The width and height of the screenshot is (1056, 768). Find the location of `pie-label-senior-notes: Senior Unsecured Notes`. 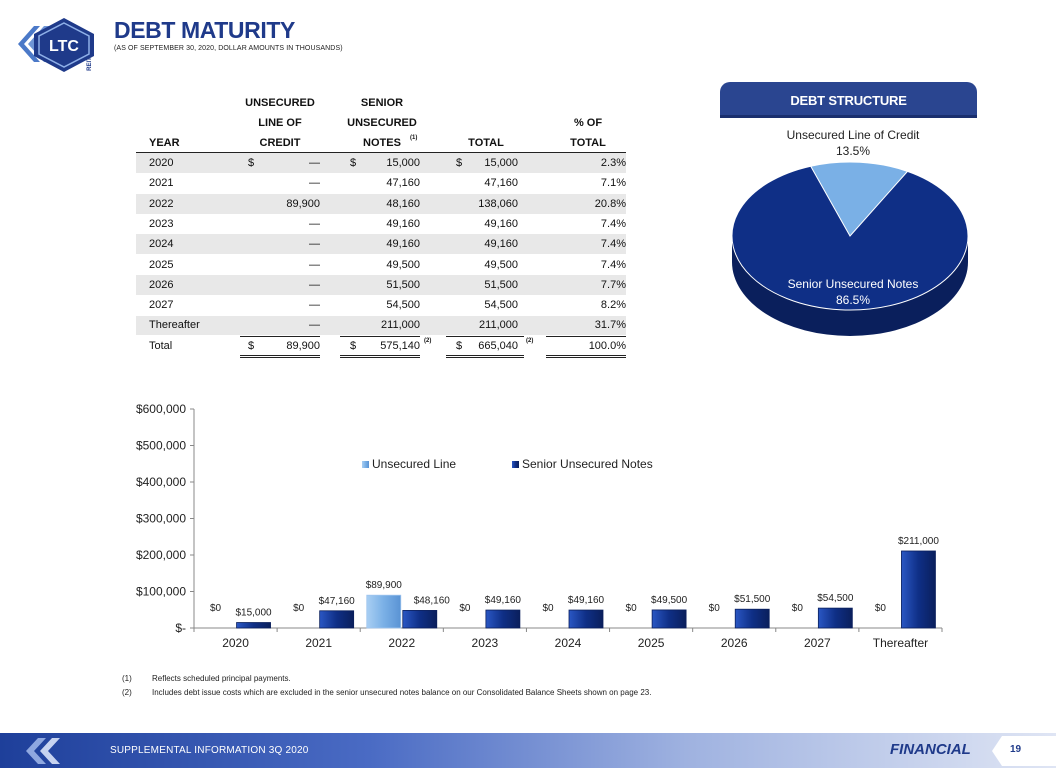

pie-label-senior-notes: Senior Unsecured Notes is located at coordinates (853, 284).